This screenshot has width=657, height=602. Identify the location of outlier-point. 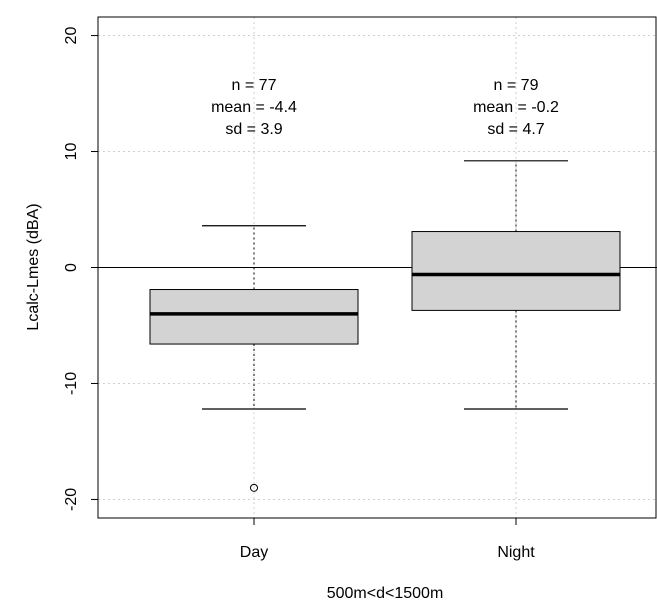
(254, 487).